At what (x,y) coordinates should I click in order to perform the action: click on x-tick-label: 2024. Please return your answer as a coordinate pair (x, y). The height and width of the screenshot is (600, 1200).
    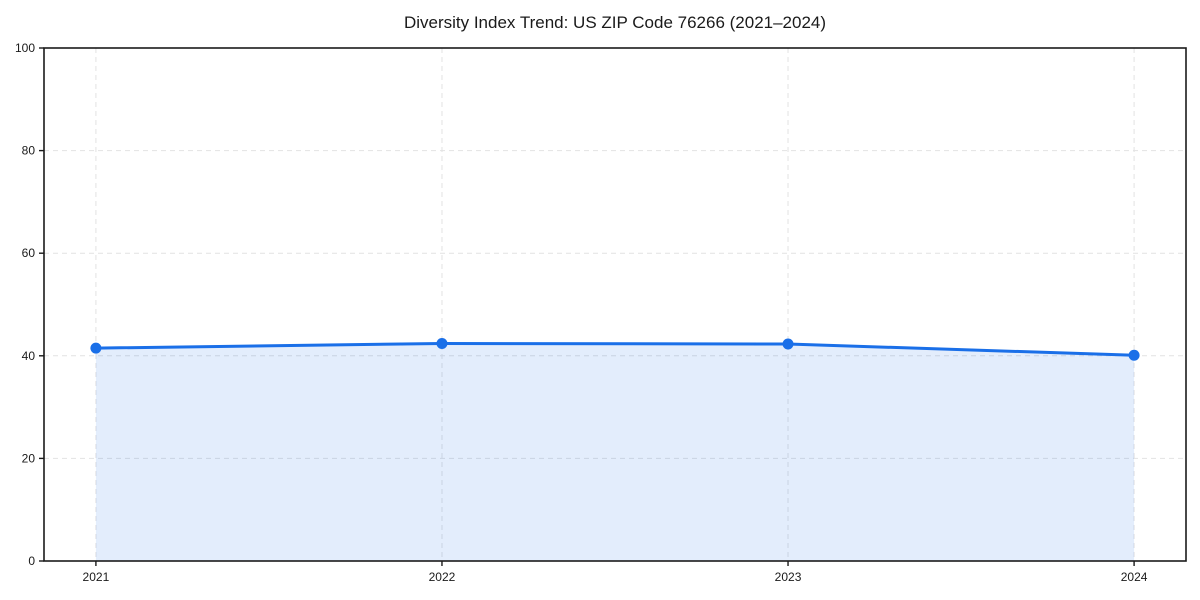
    Looking at the image, I should click on (1134, 577).